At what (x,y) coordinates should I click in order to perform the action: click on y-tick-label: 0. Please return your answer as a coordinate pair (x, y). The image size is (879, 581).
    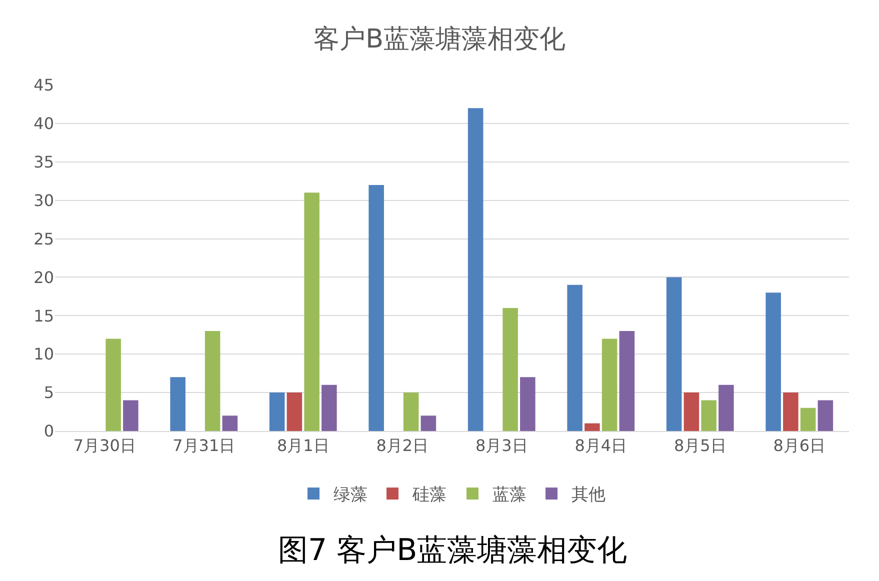
    Looking at the image, I should click on (49, 431).